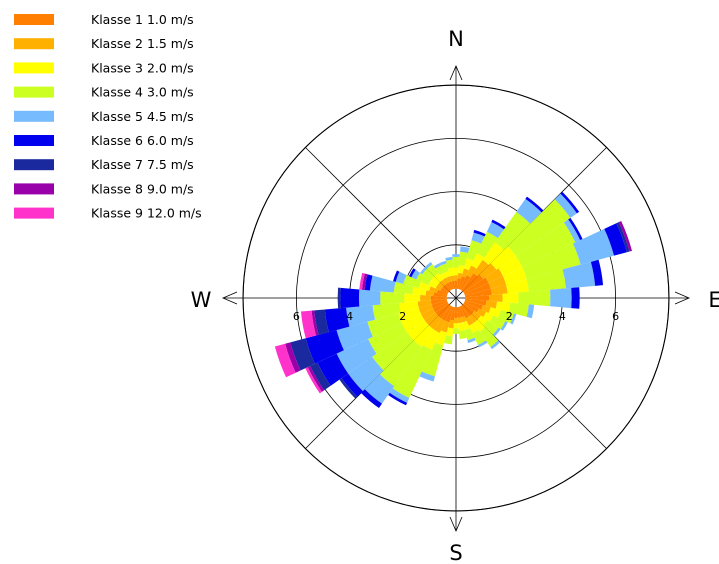 The image size is (719, 564). What do you see at coordinates (296, 316) in the screenshot?
I see `radial-tick-label: 6` at bounding box center [296, 316].